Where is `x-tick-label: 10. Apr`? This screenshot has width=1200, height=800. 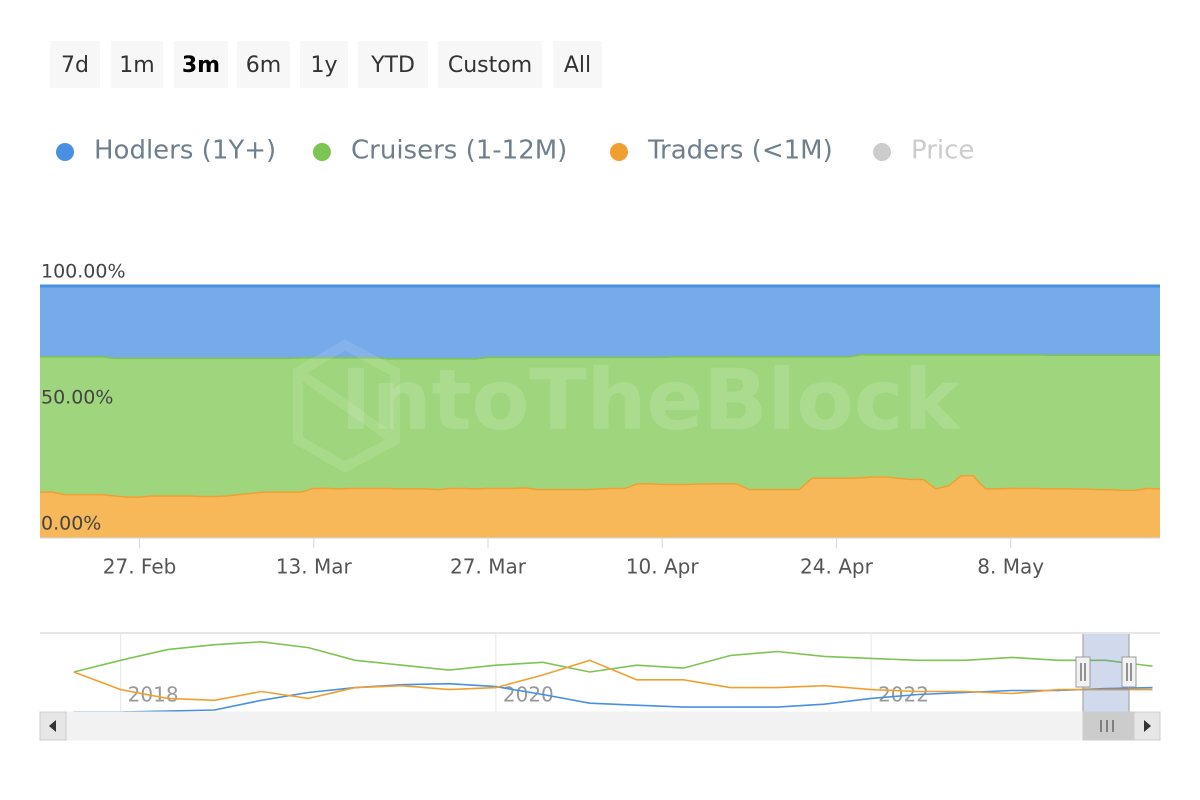
x-tick-label: 10. Apr is located at coordinates (663, 567).